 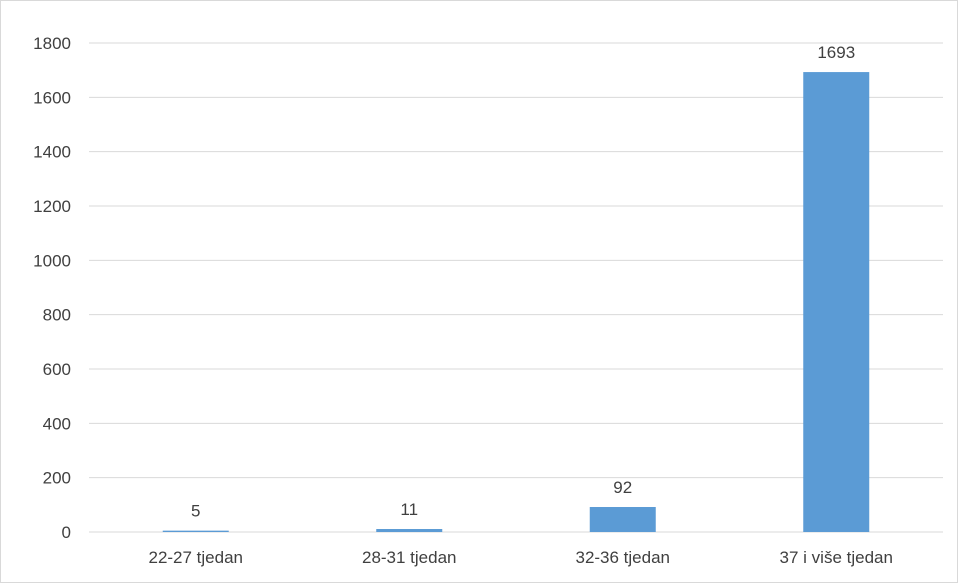 I want to click on x-category-label: 28-31 tjedan, so click(x=409, y=557).